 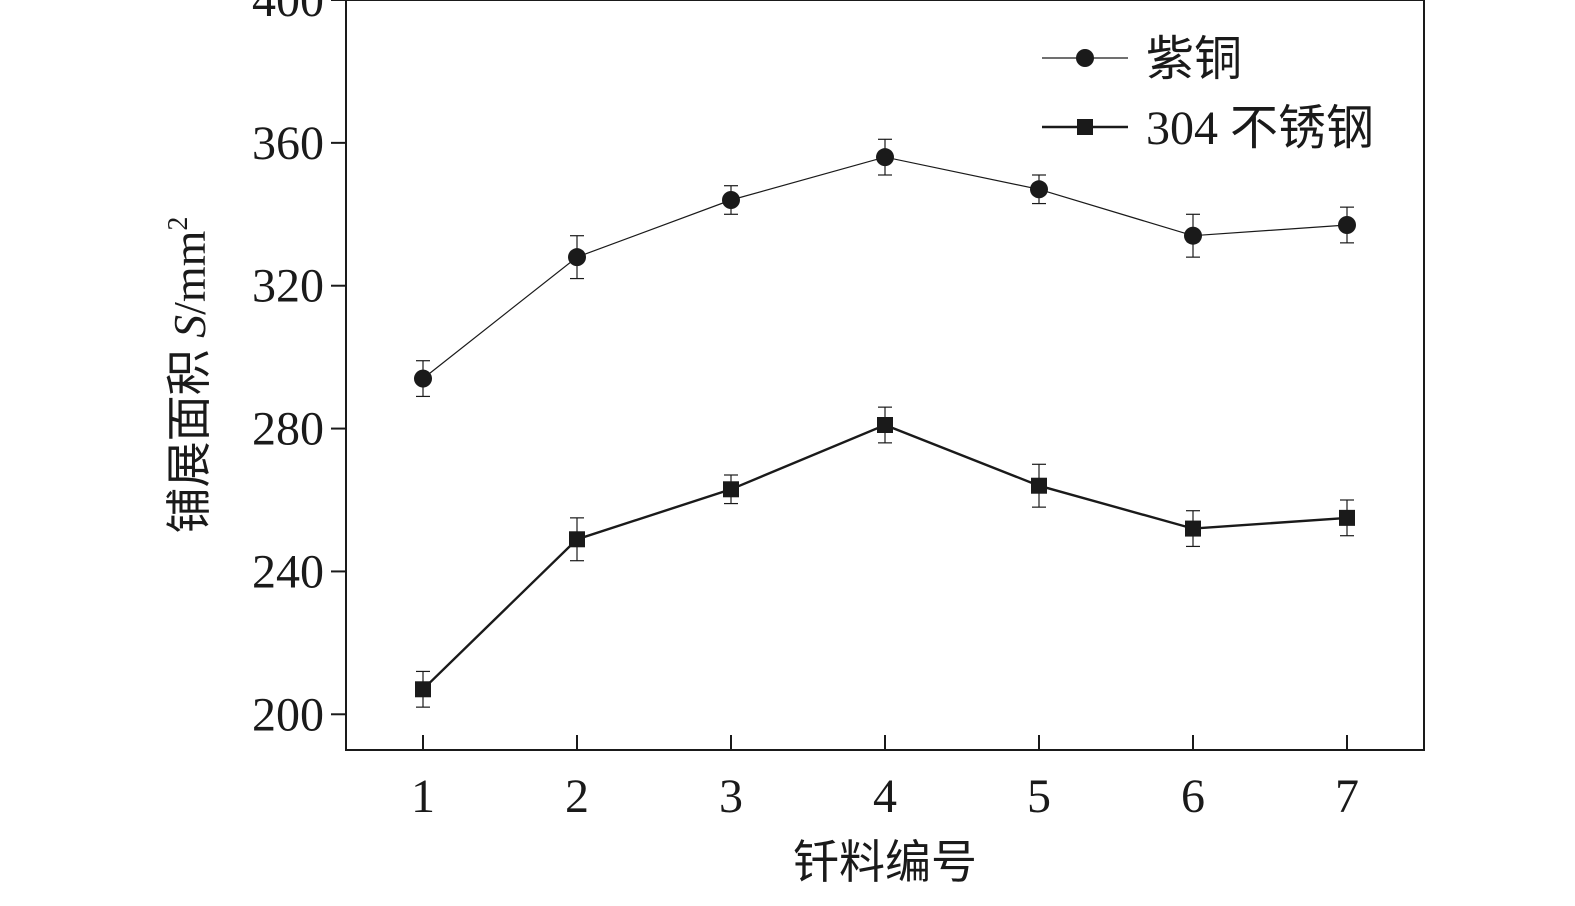 What do you see at coordinates (1142, 59) in the screenshot?
I see `legend-entry-copper: 紫铜` at bounding box center [1142, 59].